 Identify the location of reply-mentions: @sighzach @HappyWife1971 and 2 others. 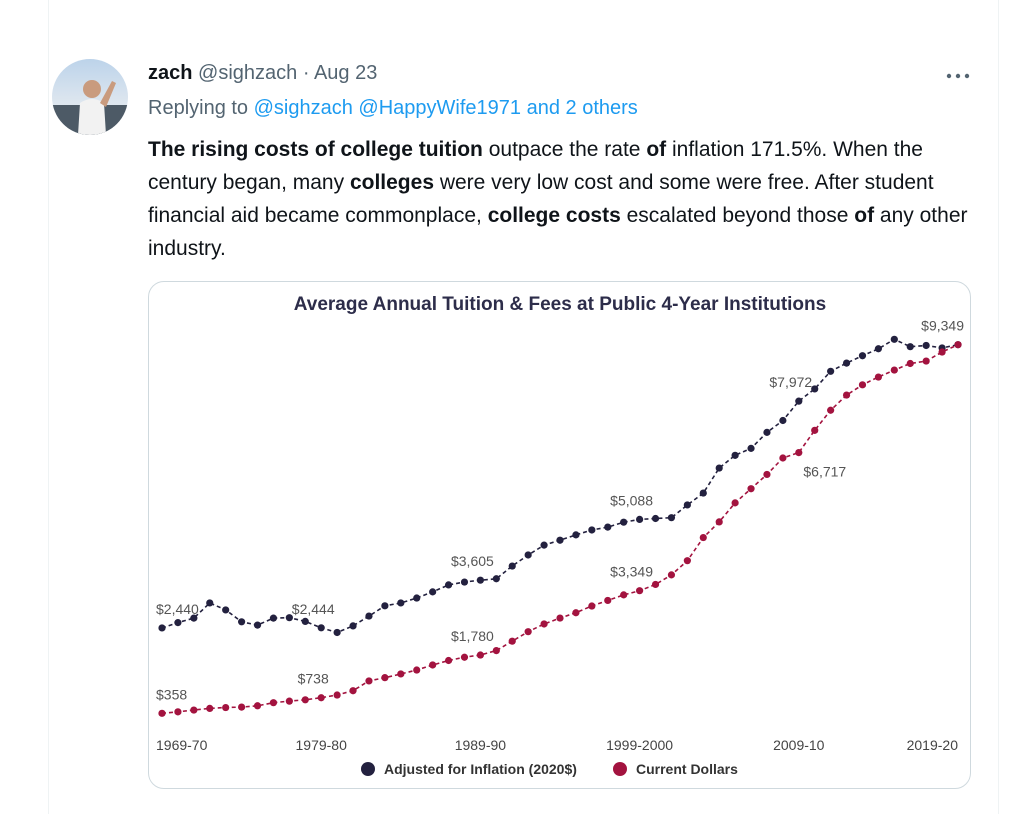
(445, 108).